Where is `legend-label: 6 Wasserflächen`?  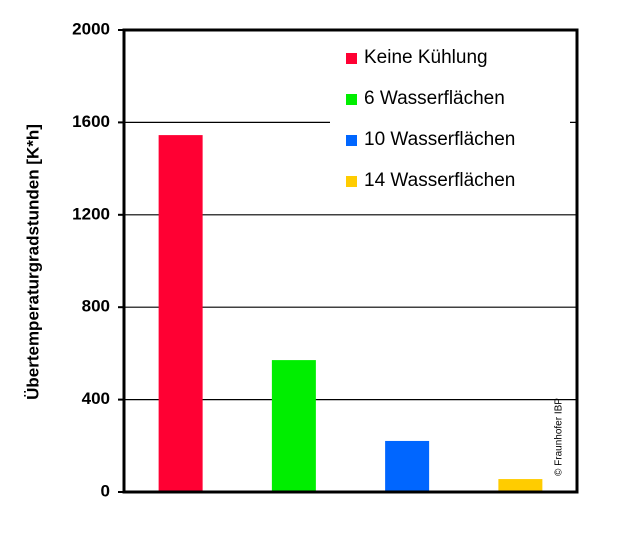
legend-label: 6 Wasserflächen is located at coordinates (434, 98).